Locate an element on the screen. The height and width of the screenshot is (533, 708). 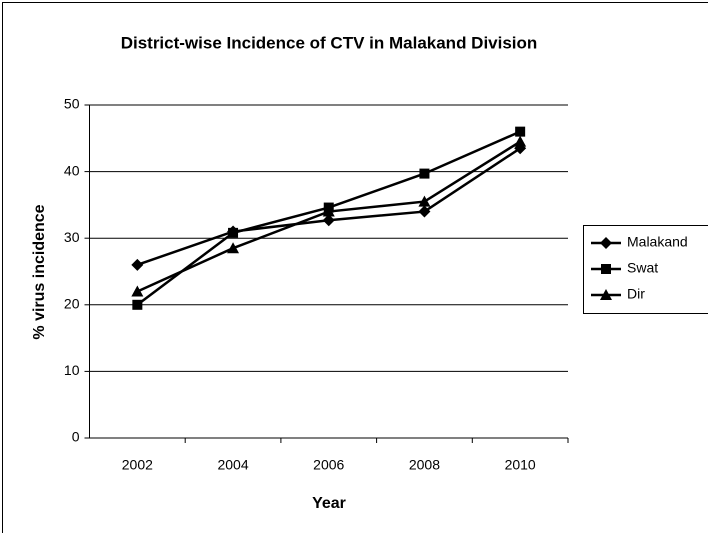
y-tick-label: 40 is located at coordinates (72, 170).